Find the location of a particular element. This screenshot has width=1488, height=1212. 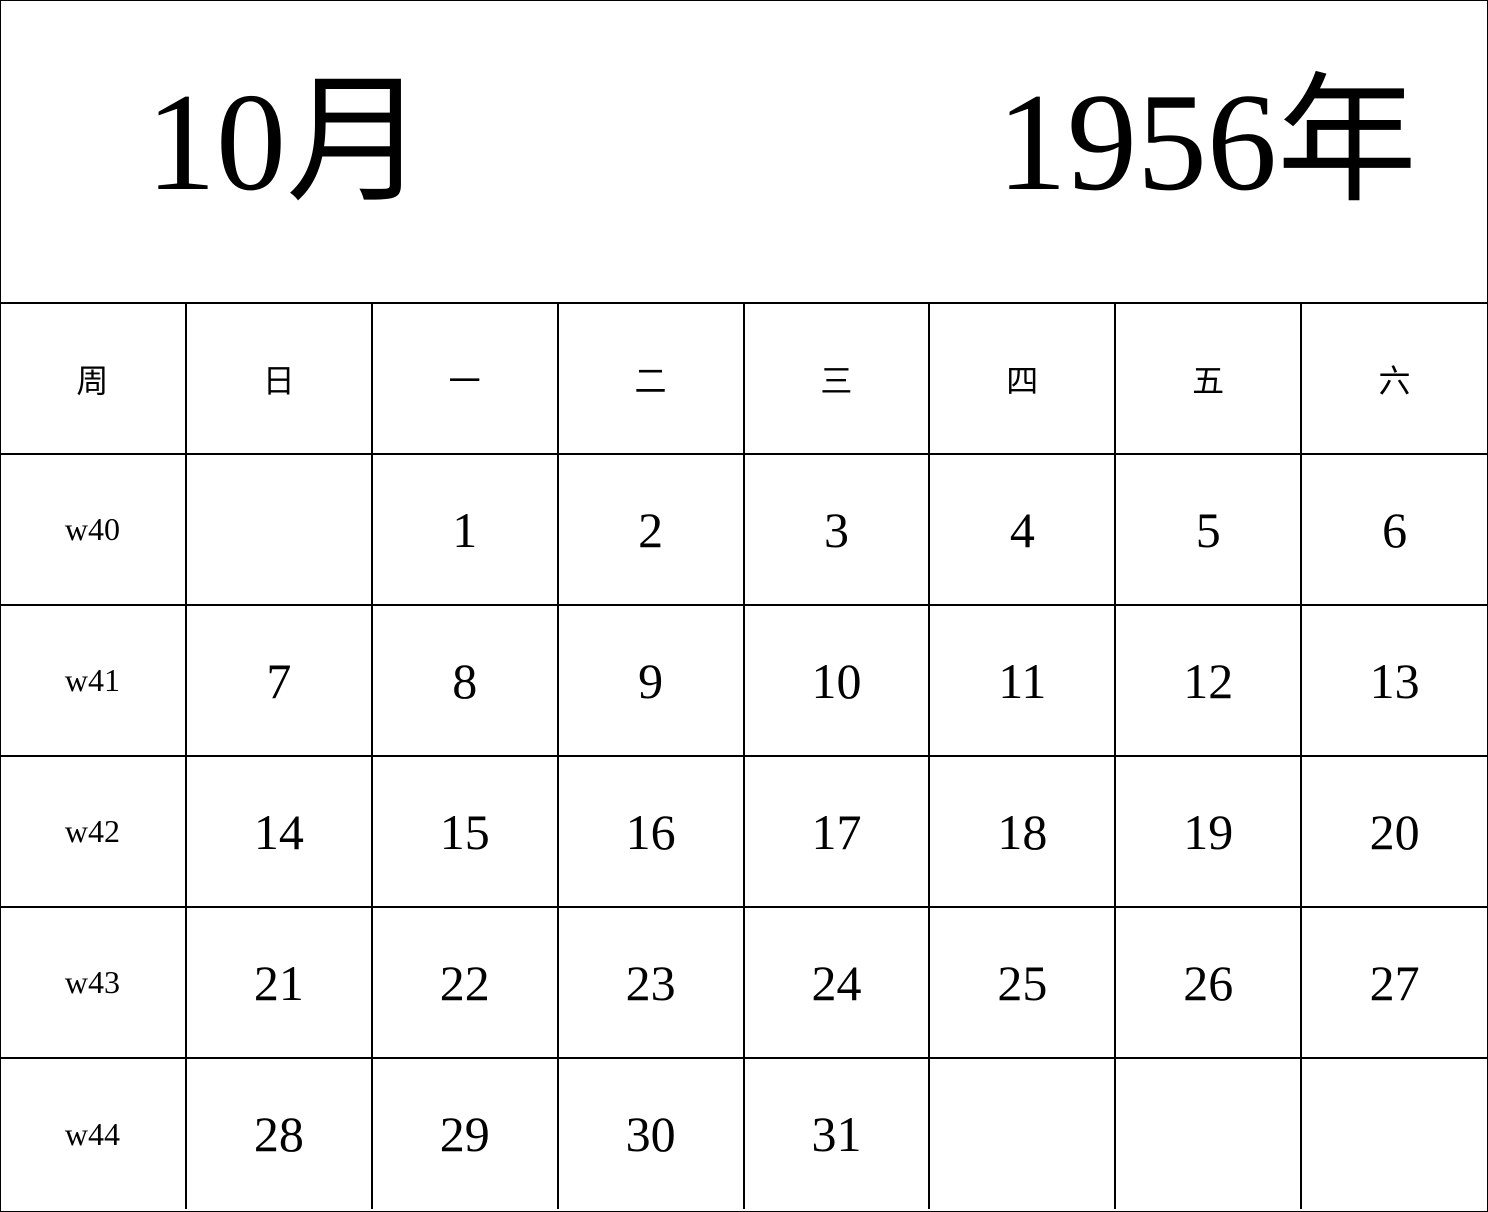

week-number: w42 is located at coordinates (93, 831).